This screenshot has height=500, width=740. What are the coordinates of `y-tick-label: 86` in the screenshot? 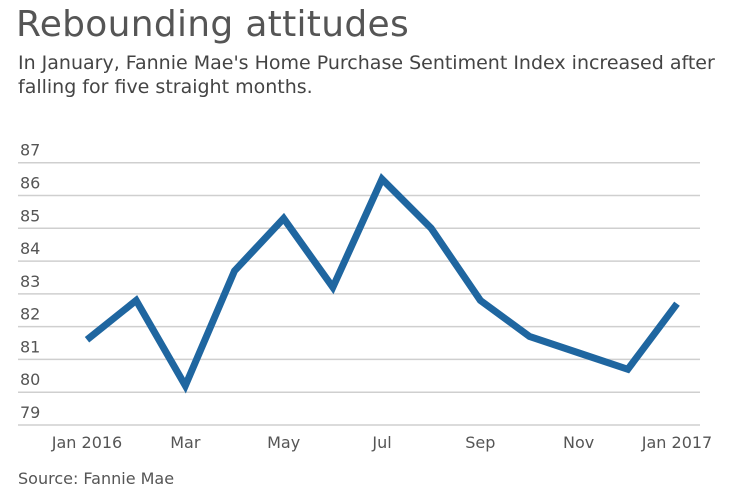 It's located at (30, 182).